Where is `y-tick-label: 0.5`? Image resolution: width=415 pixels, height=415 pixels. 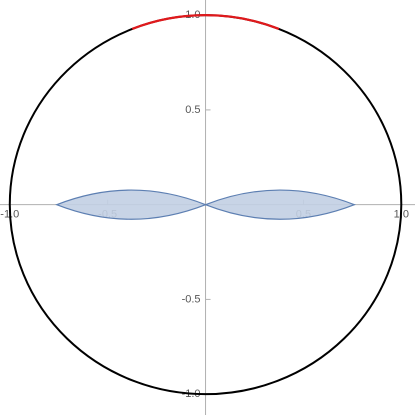
y-tick-label: 0.5 is located at coordinates (192, 110).